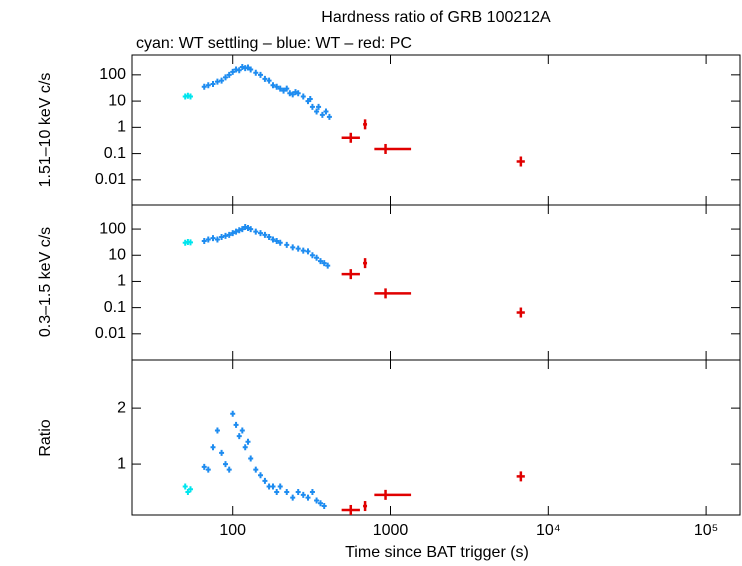 The image size is (742, 566). Describe the element at coordinates (391, 530) in the screenshot. I see `x-tick-label: 1000` at that location.